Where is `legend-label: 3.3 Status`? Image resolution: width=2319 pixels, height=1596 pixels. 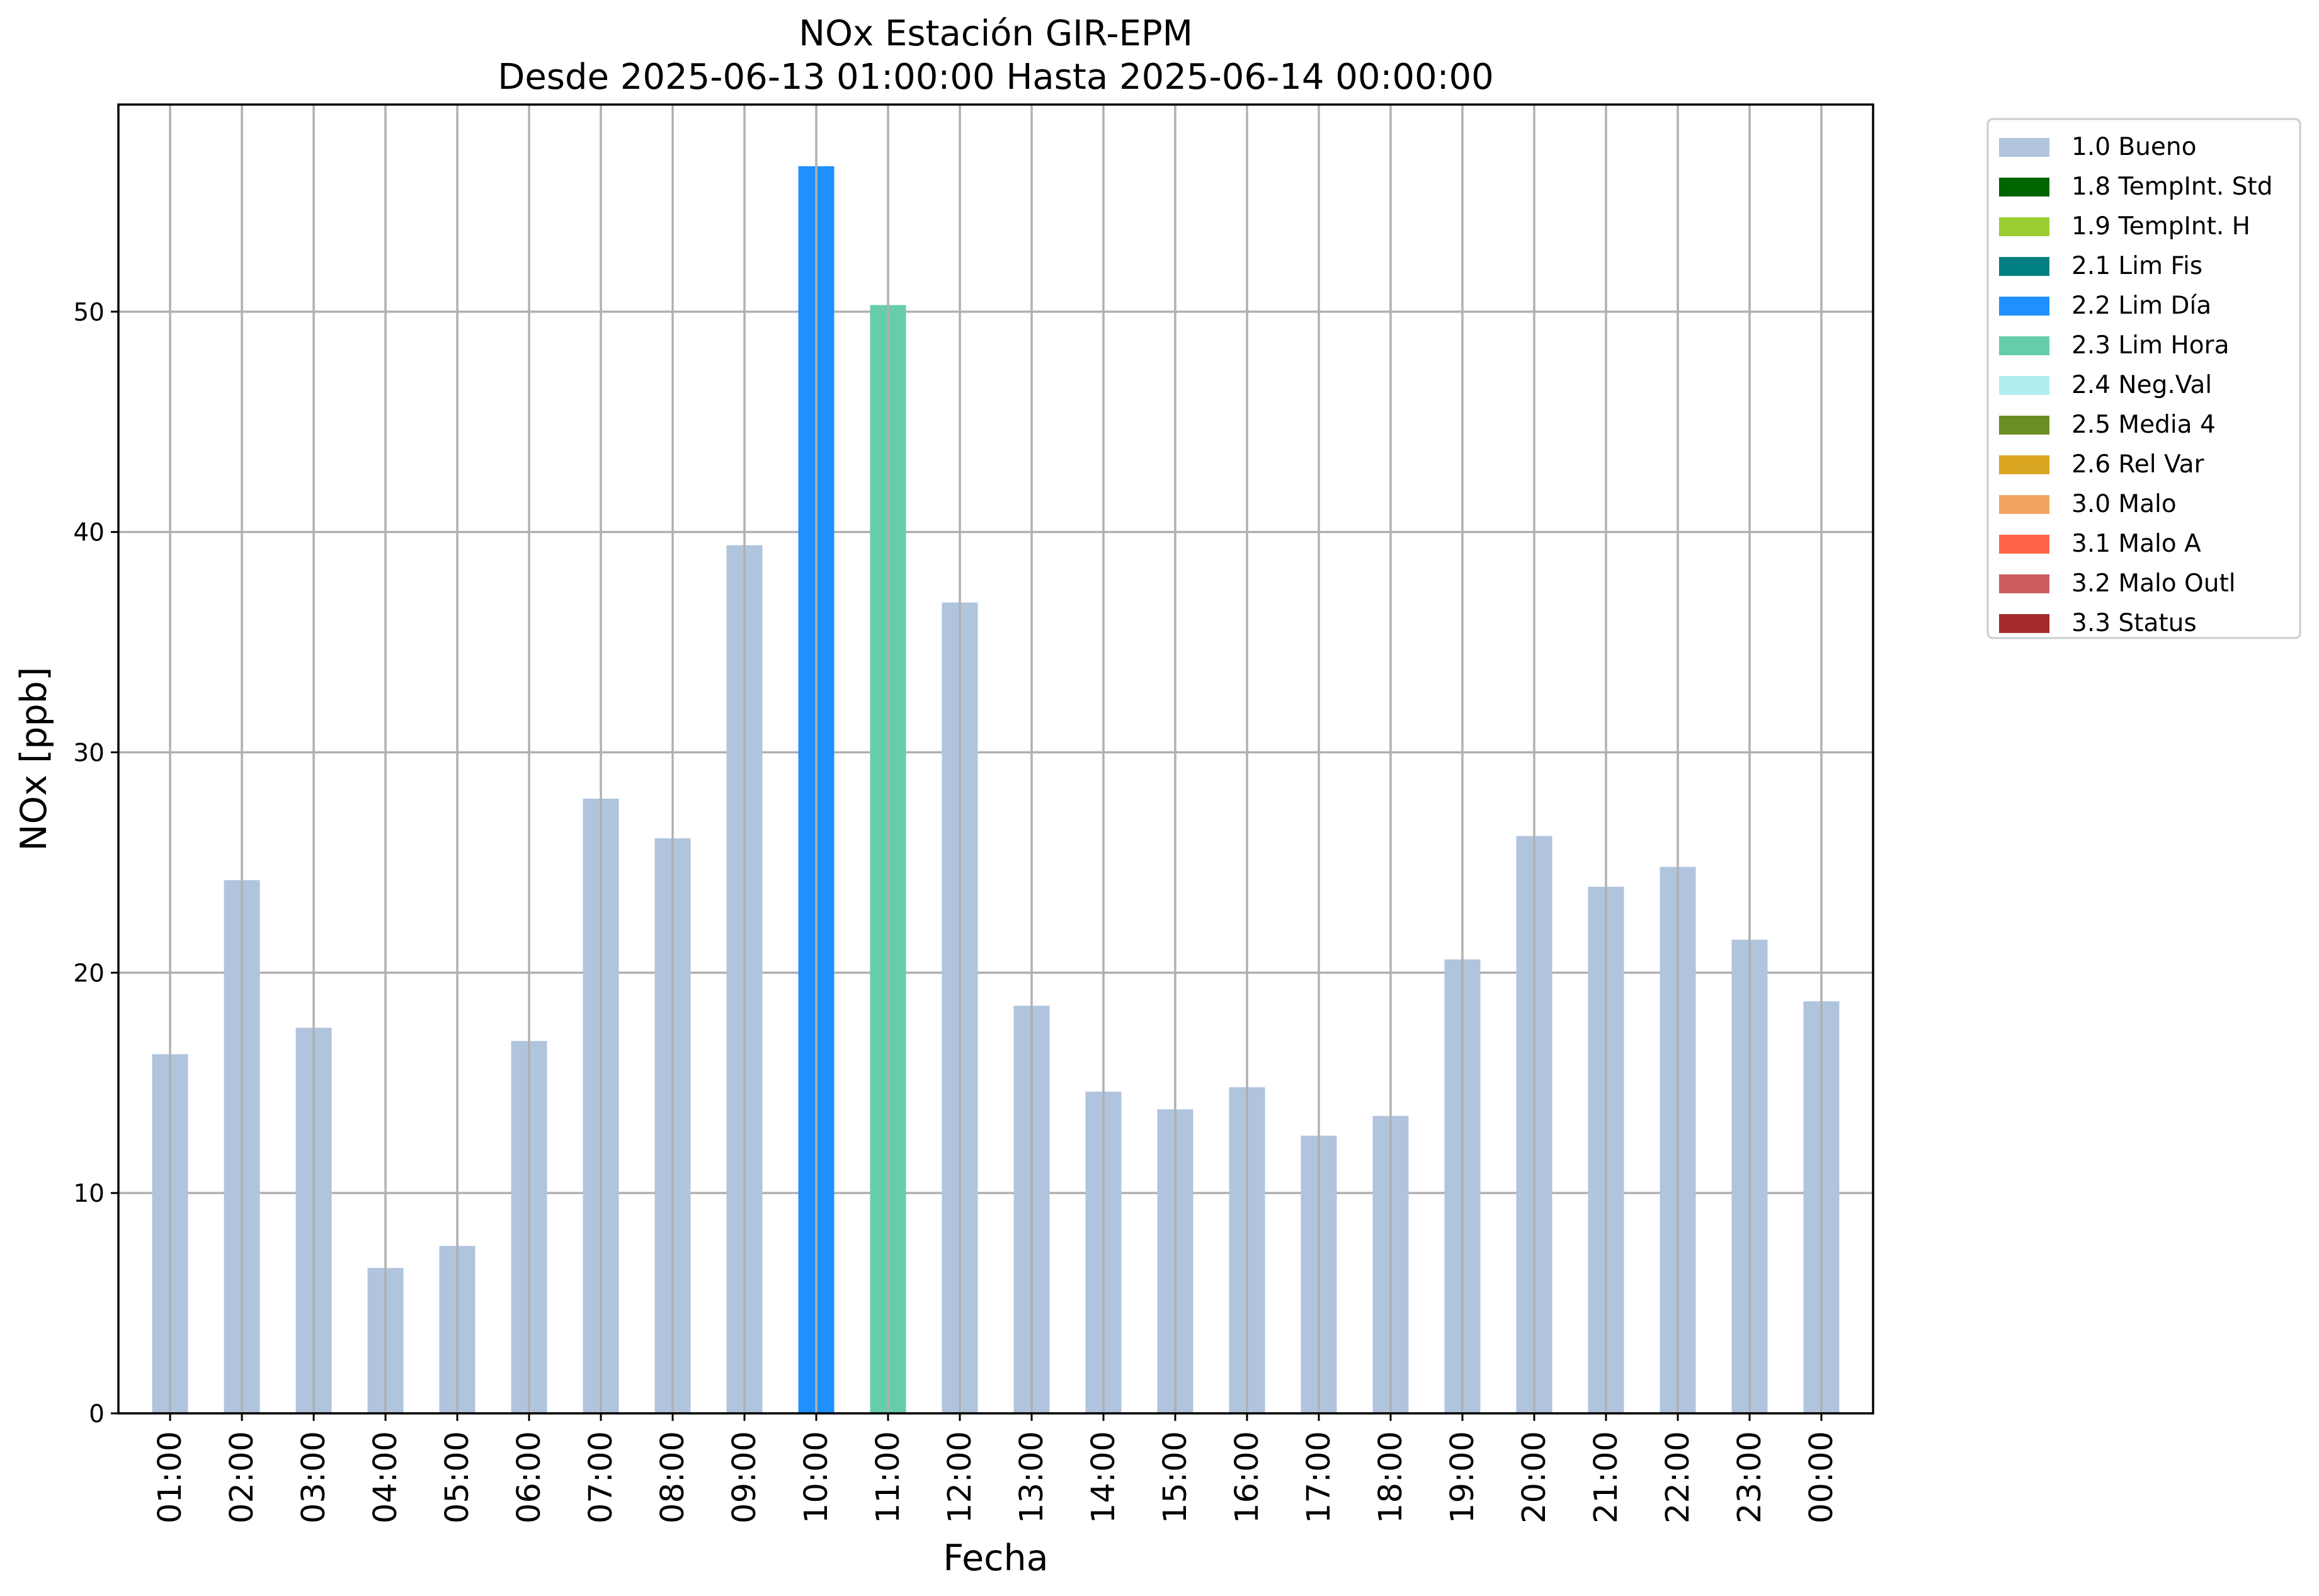
legend-label: 3.3 Status is located at coordinates (2134, 623).